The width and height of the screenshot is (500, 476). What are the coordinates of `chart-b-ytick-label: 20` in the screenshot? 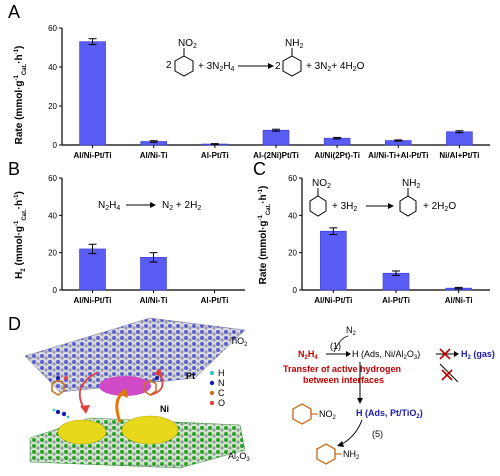 It's located at (52, 253).